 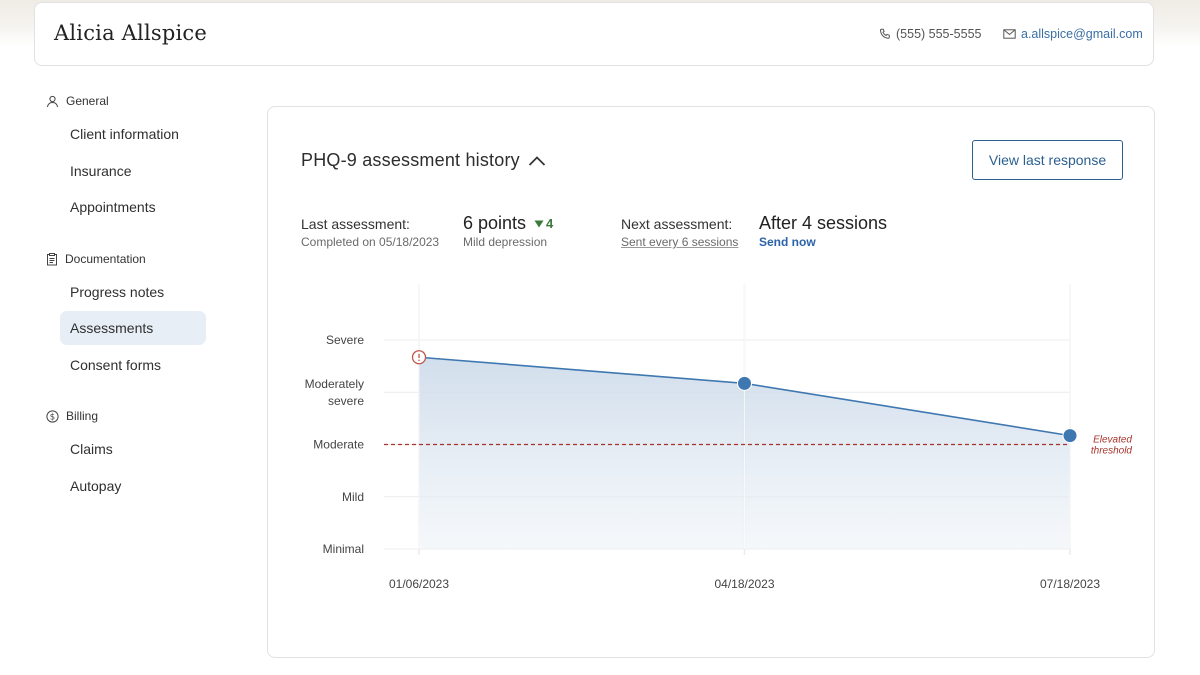 I want to click on y-tick-label: Minimal, so click(x=343, y=549).